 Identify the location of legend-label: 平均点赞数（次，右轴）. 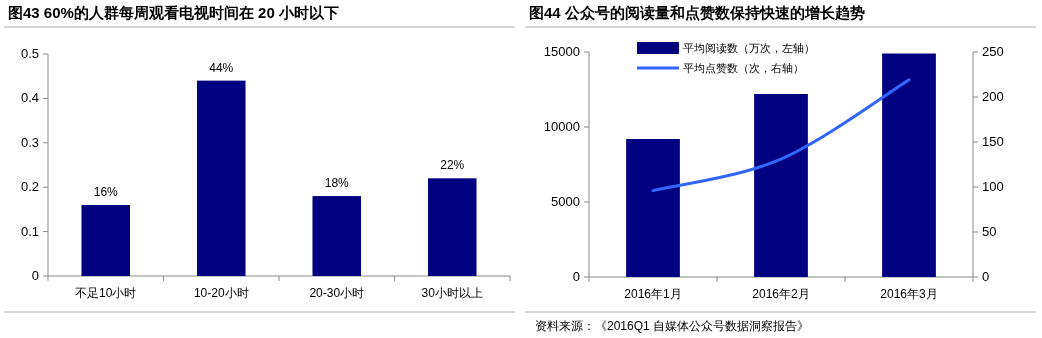
(743, 68).